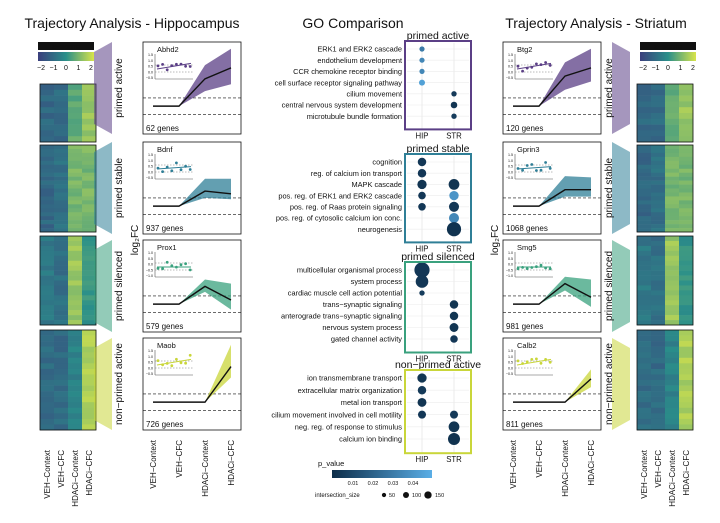 The width and height of the screenshot is (720, 523). I want to click on go-block-border, so click(438, 198).